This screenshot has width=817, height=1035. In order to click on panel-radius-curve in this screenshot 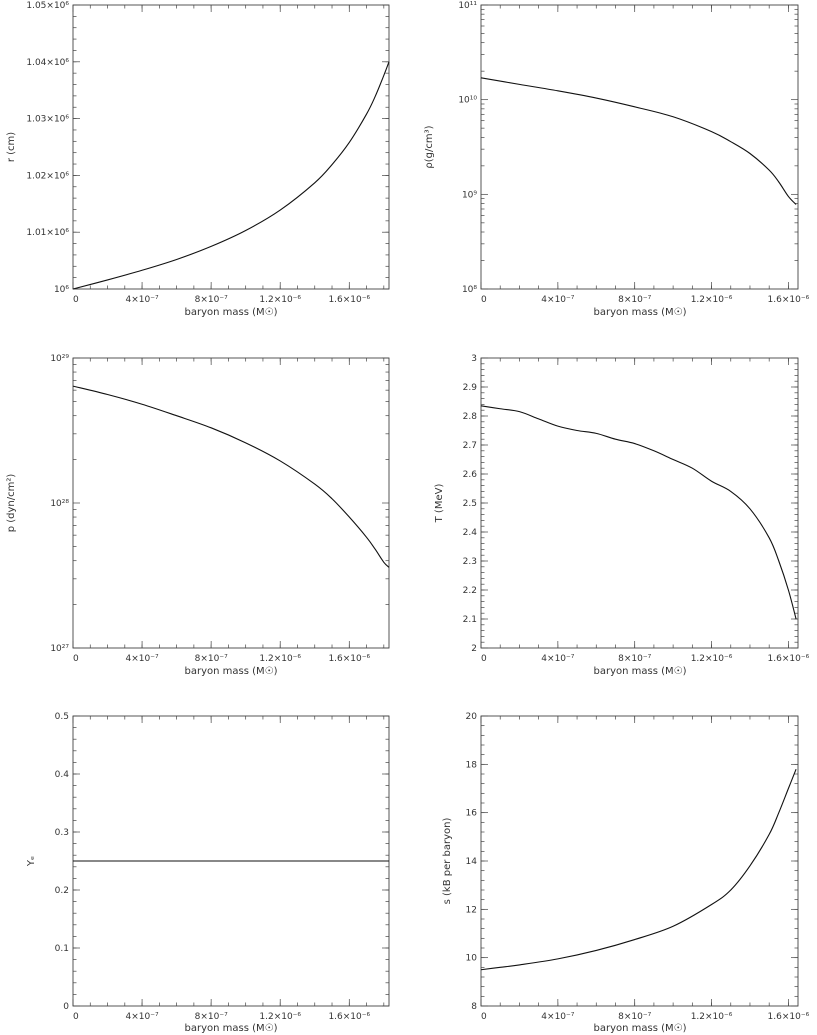, I will do `click(231, 175)`.